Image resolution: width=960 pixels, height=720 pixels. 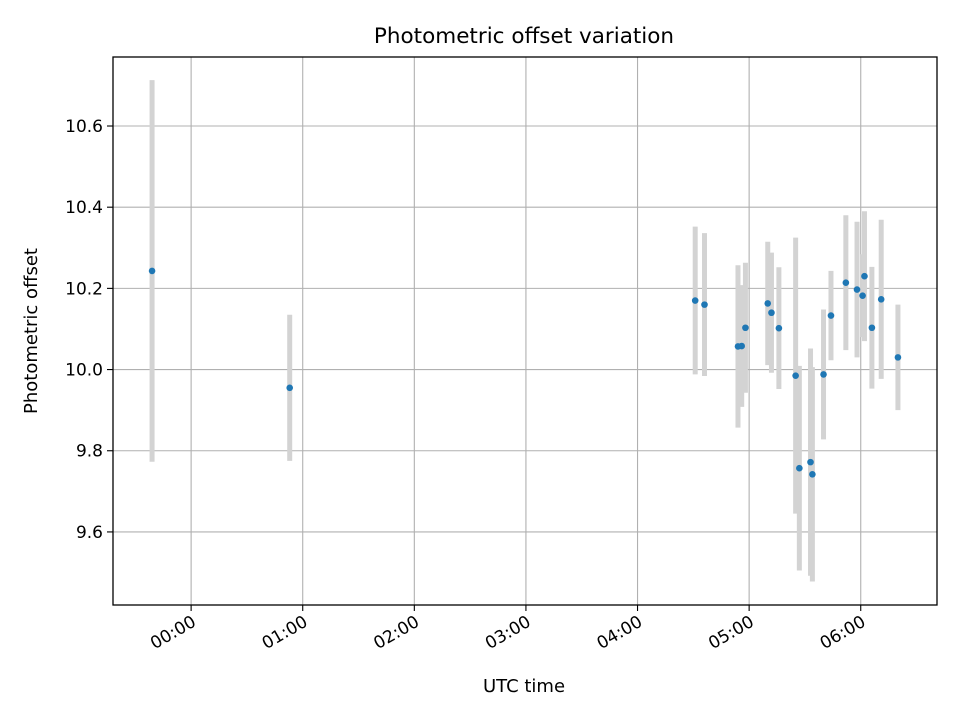 What do you see at coordinates (524, 36) in the screenshot?
I see `chart-title: Photometric offset variation` at bounding box center [524, 36].